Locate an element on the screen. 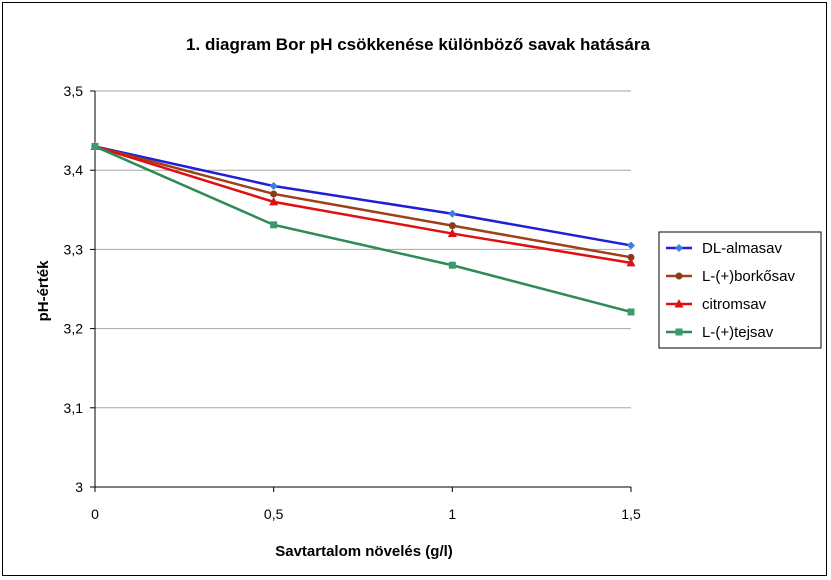 Image resolution: width=831 pixels, height=580 pixels. legend-marker-l-tejsav is located at coordinates (679, 332).